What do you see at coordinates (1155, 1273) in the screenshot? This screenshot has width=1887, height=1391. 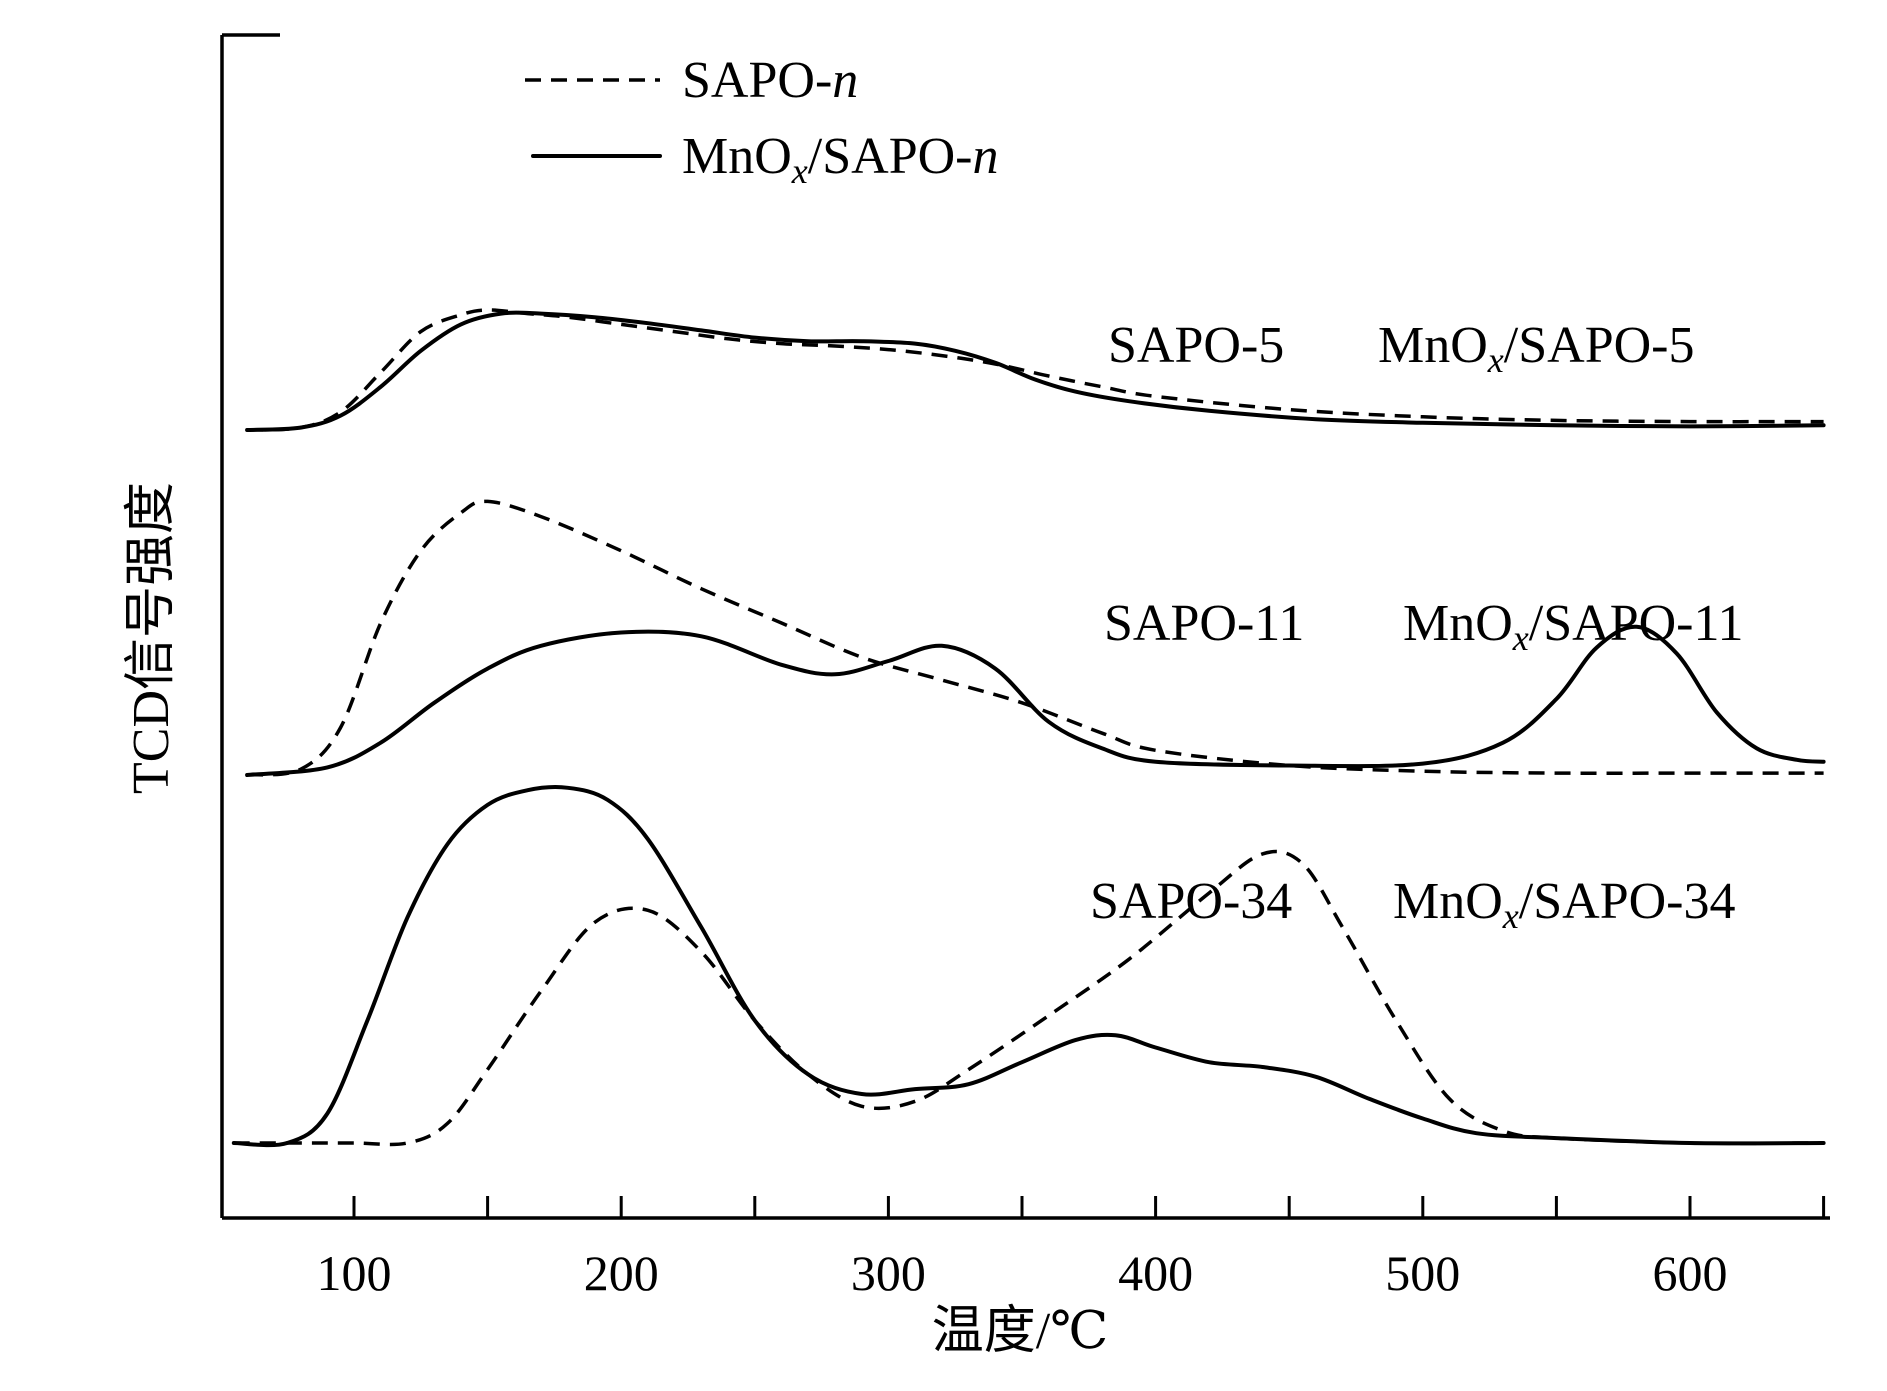 I see `x-tick-label: 400` at bounding box center [1155, 1273].